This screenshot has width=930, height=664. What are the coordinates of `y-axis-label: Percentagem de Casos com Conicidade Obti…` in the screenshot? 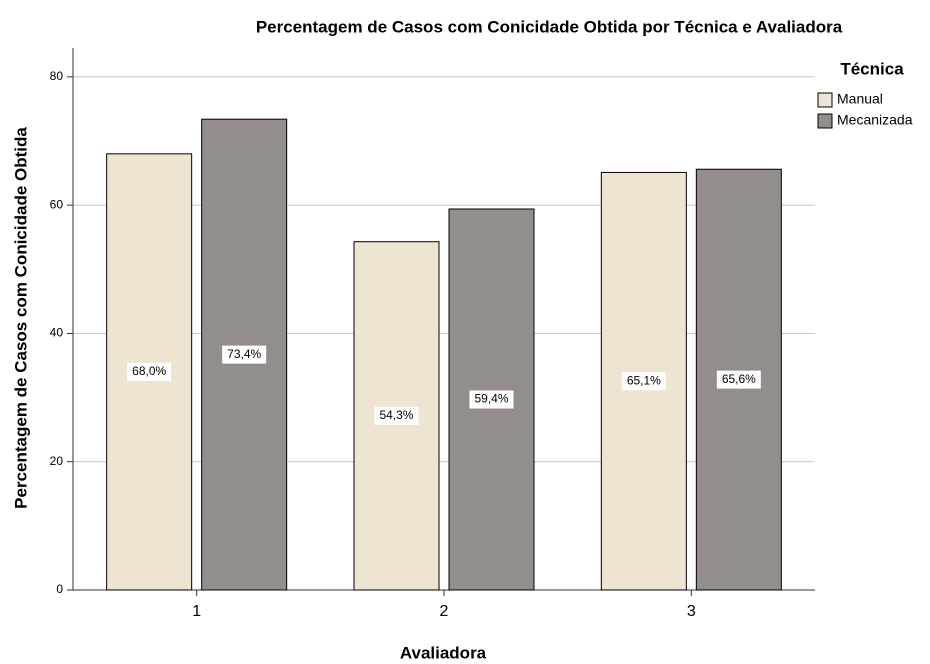 It's located at (20, 318).